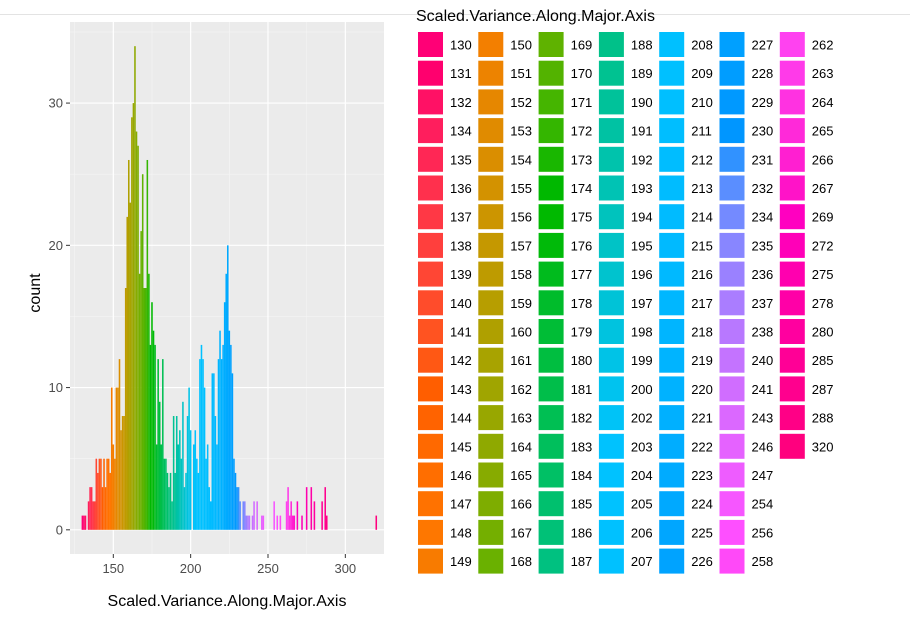 The width and height of the screenshot is (910, 619). I want to click on legend-label: 168, so click(521, 561).